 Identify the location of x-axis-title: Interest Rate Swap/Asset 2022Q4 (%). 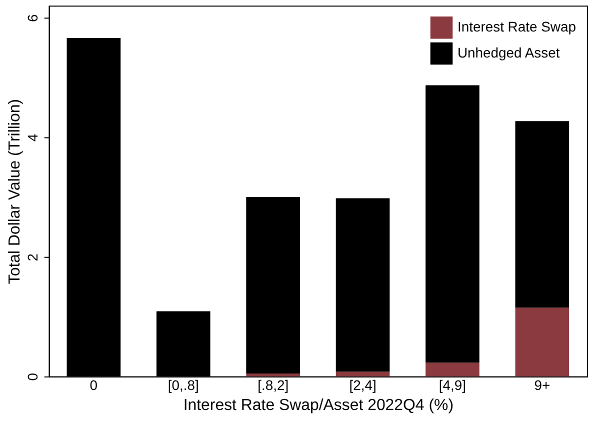
(318, 405).